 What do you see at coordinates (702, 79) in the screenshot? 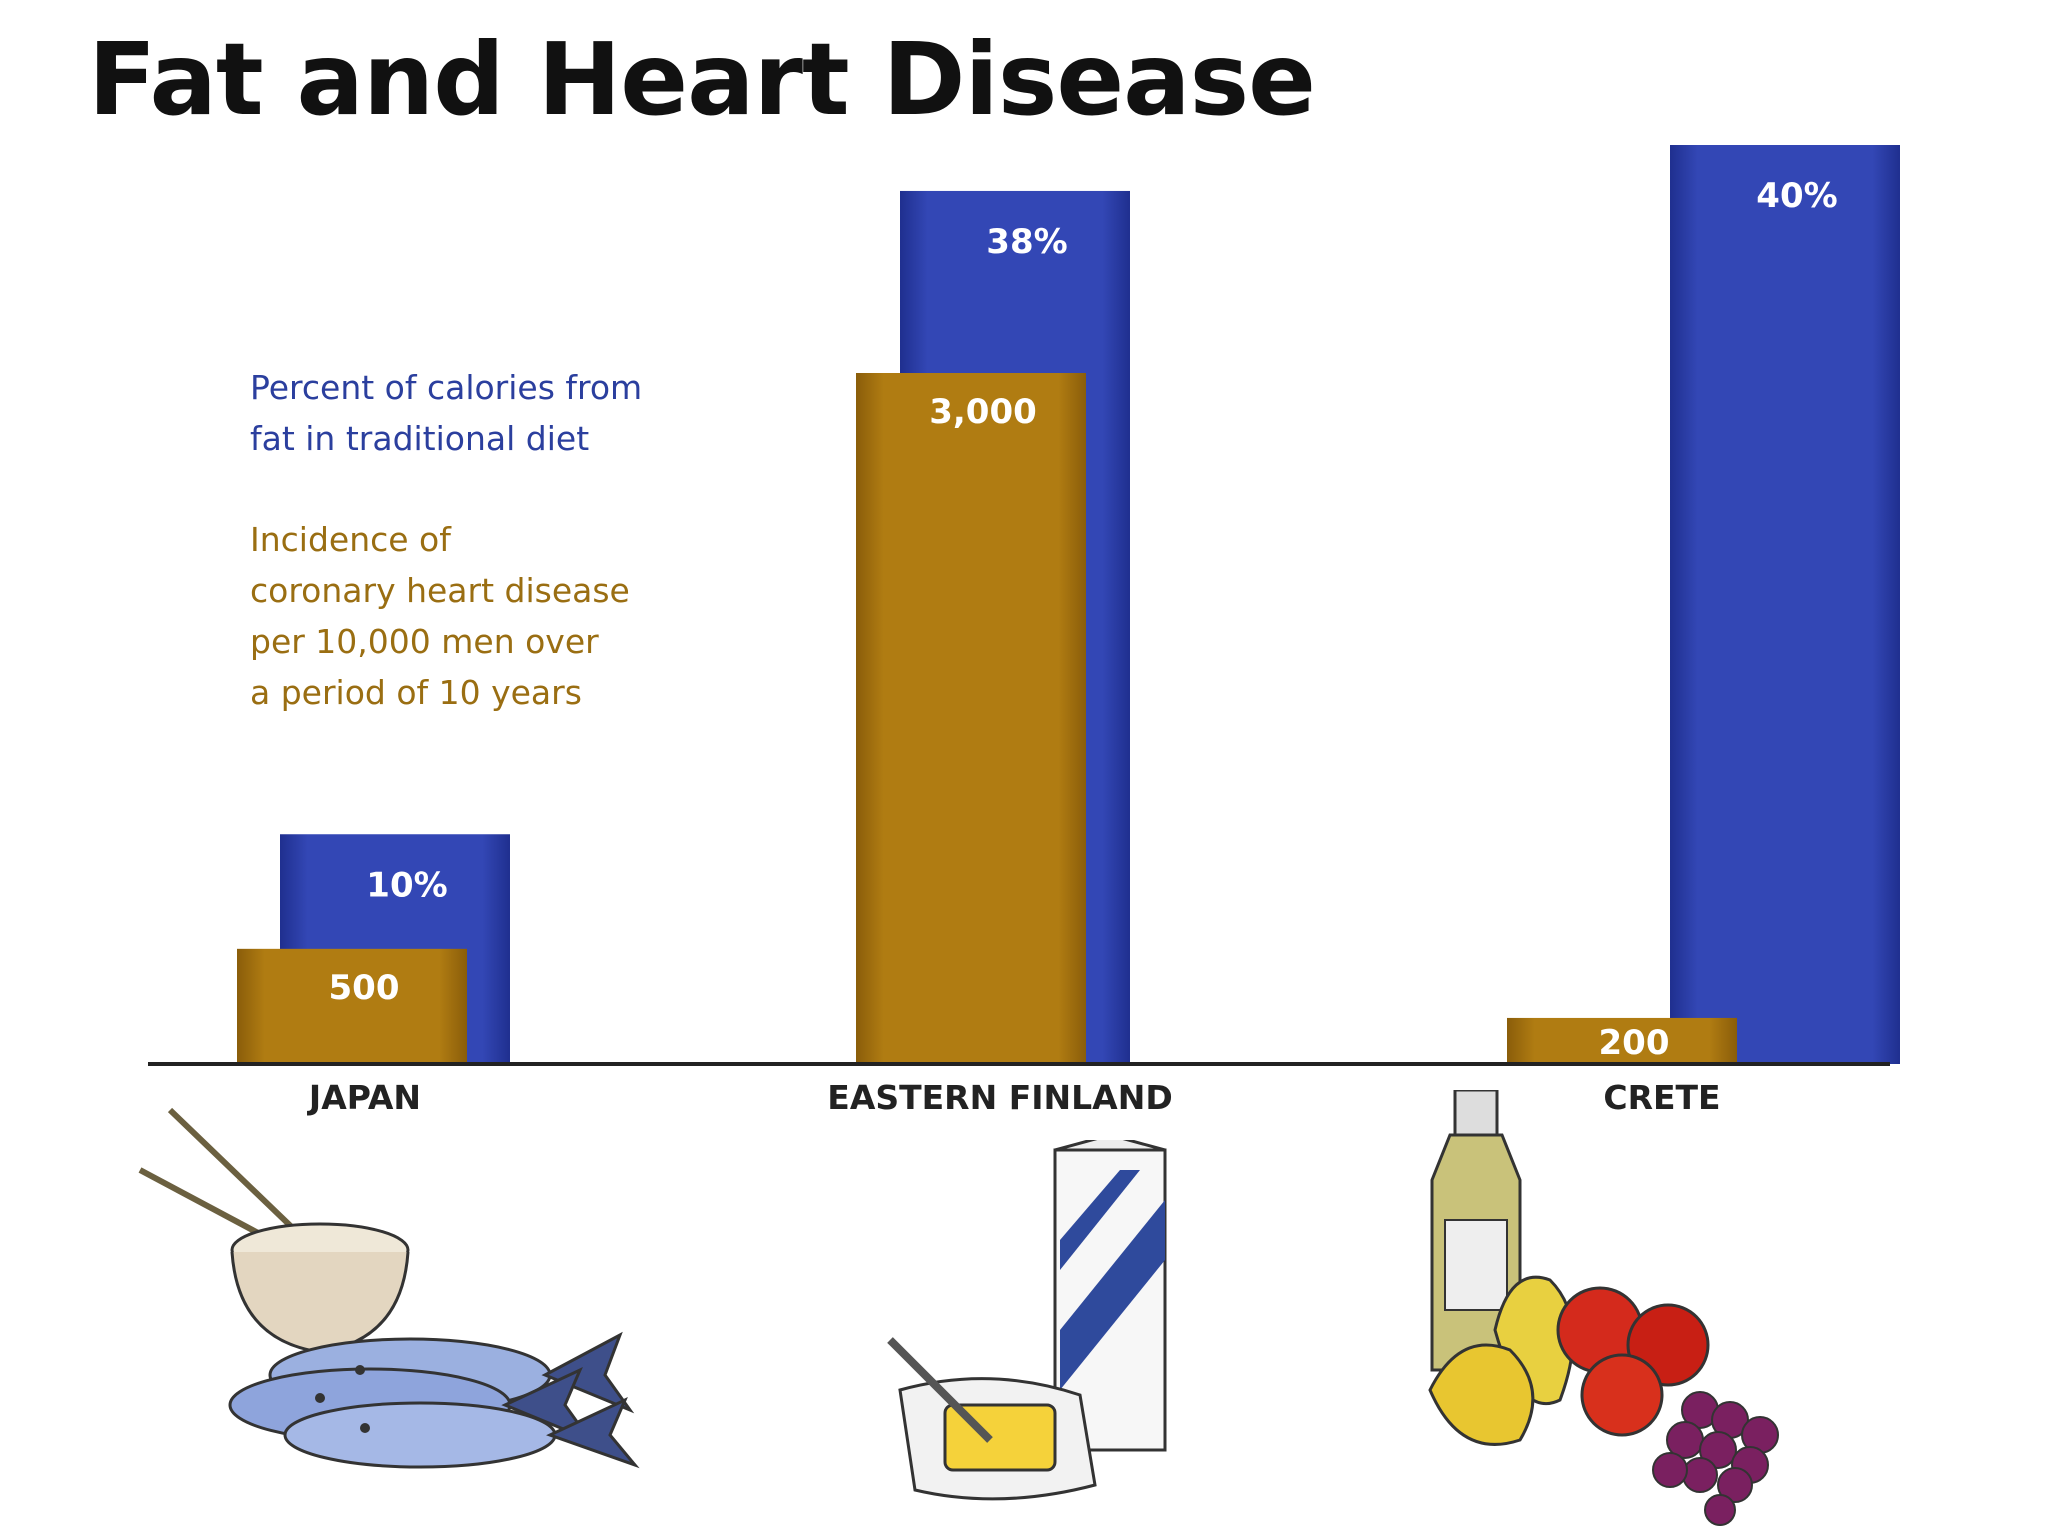
I see `page-title: Fat and Heart Disease` at bounding box center [702, 79].